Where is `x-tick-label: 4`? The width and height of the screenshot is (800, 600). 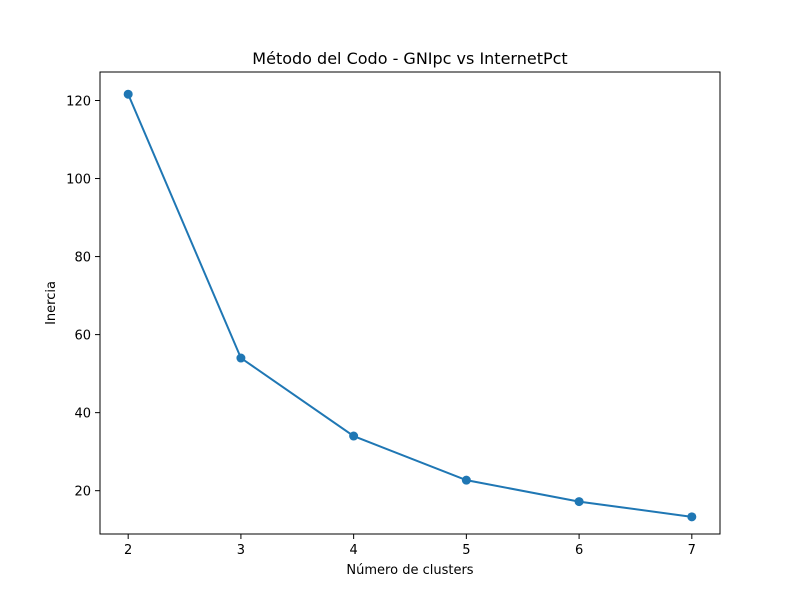
x-tick-label: 4 is located at coordinates (353, 550).